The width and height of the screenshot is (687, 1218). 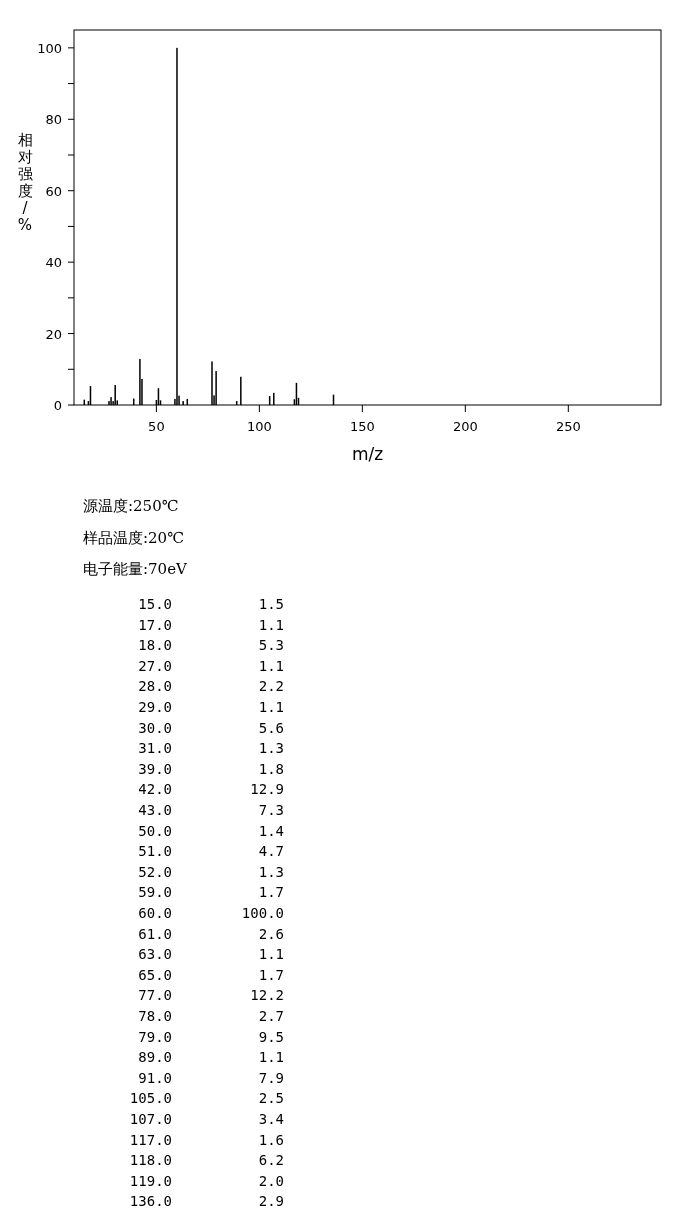 I want to click on text: 2.7, so click(x=271, y=1016).